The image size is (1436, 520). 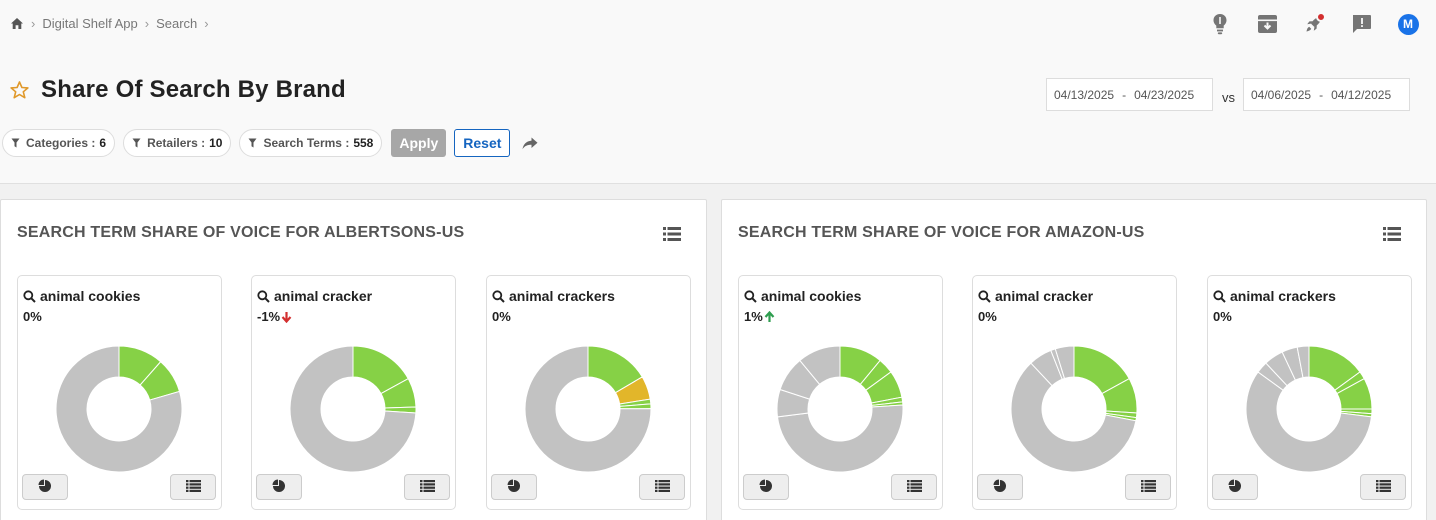 I want to click on page-title: Share Of Search By Brand, so click(x=193, y=89).